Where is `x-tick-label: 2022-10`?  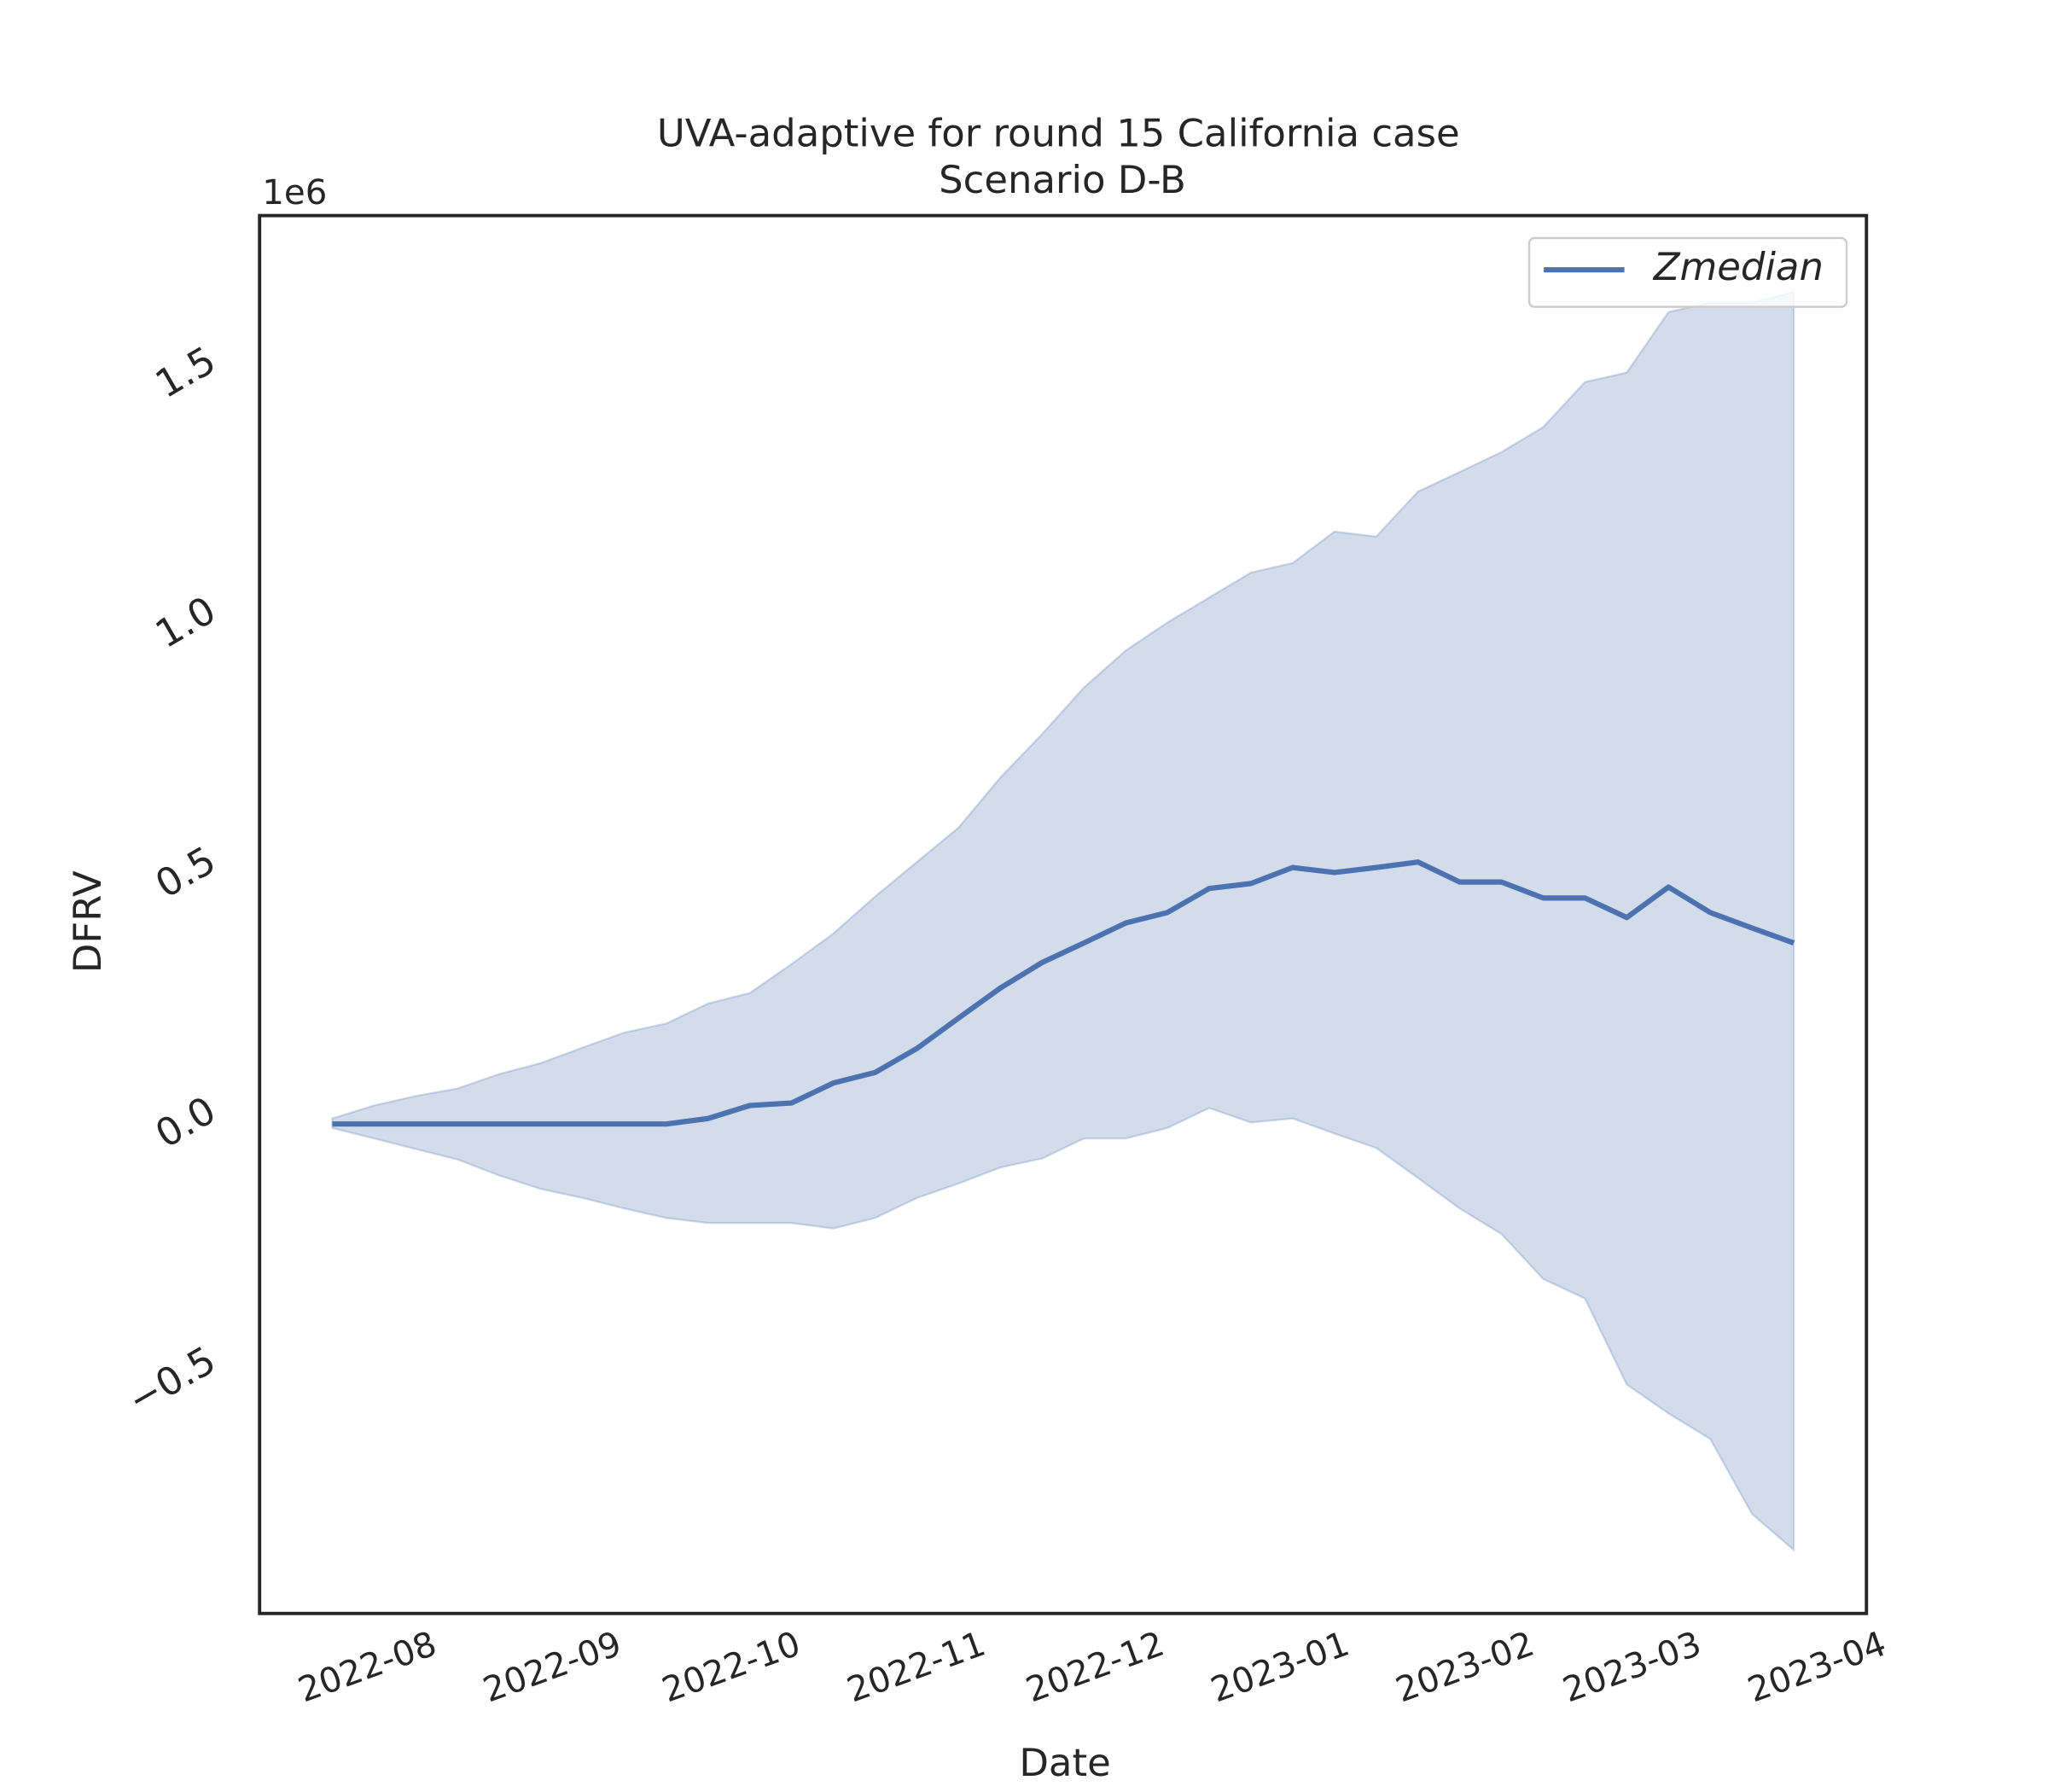 x-tick-label: 2022-10 is located at coordinates (731, 1667).